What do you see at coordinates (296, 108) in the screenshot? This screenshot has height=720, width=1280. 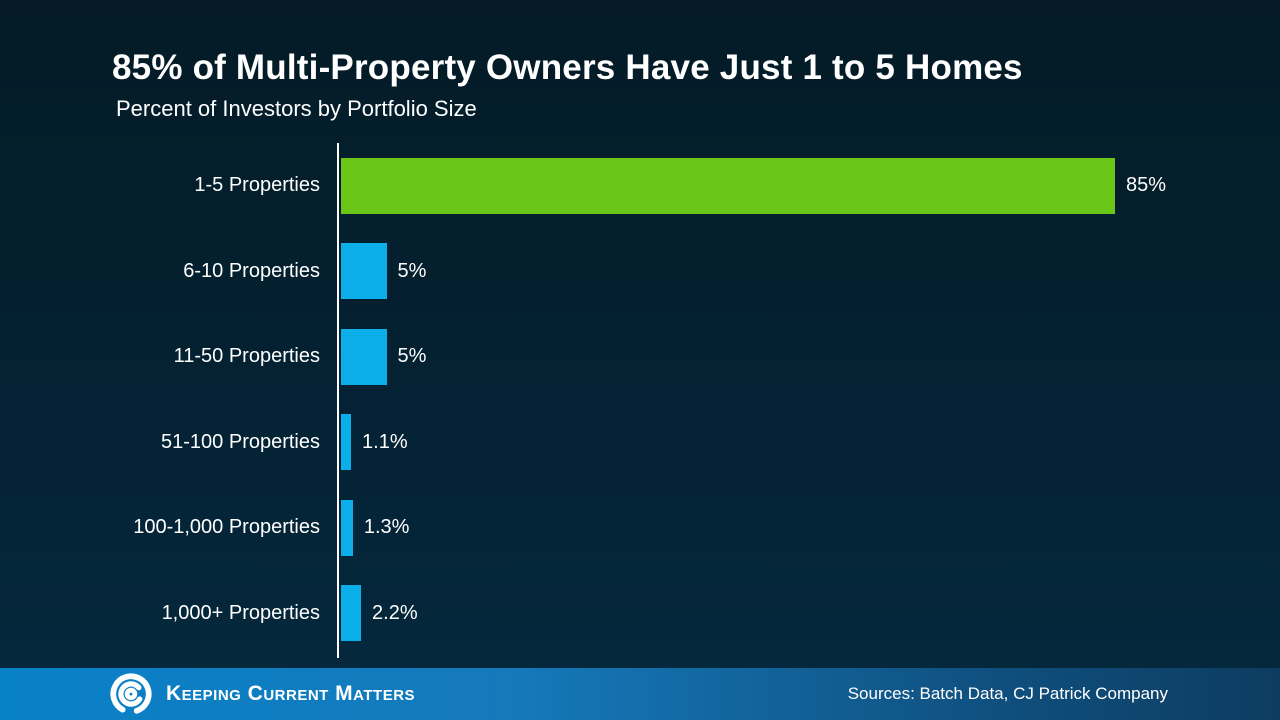 I see `page-subtitle: Percent of Investors by Portfolio Size` at bounding box center [296, 108].